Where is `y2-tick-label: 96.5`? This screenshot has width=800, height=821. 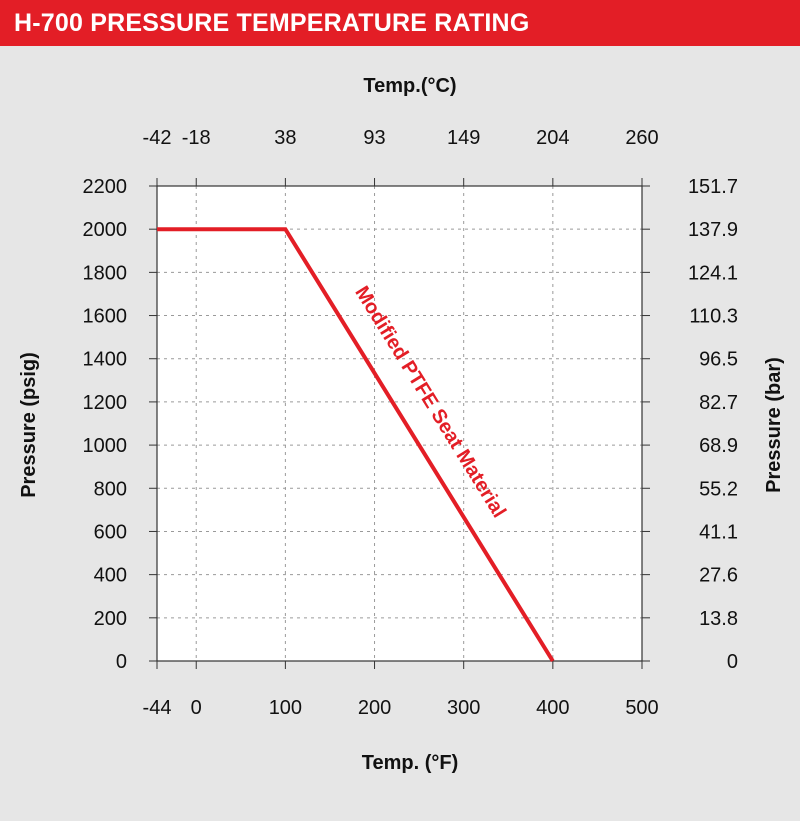 y2-tick-label: 96.5 is located at coordinates (718, 360).